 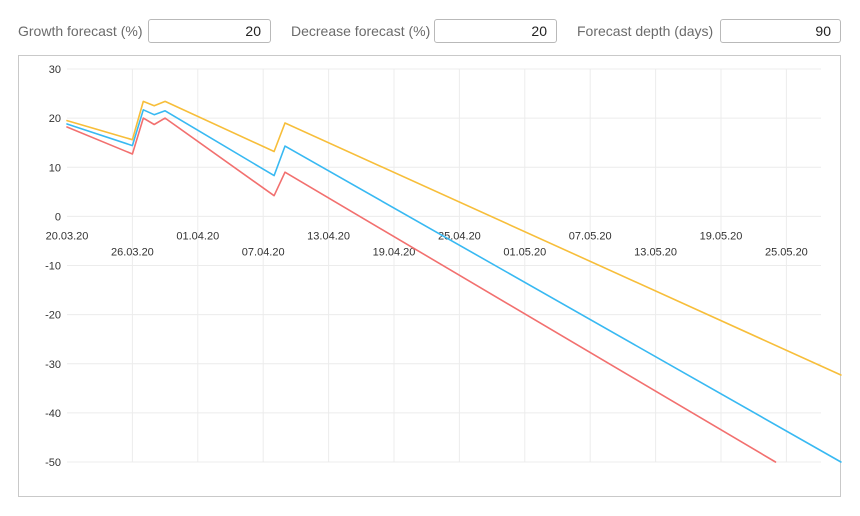 What do you see at coordinates (780, 31) in the screenshot?
I see `forecast-depth-input` at bounding box center [780, 31].